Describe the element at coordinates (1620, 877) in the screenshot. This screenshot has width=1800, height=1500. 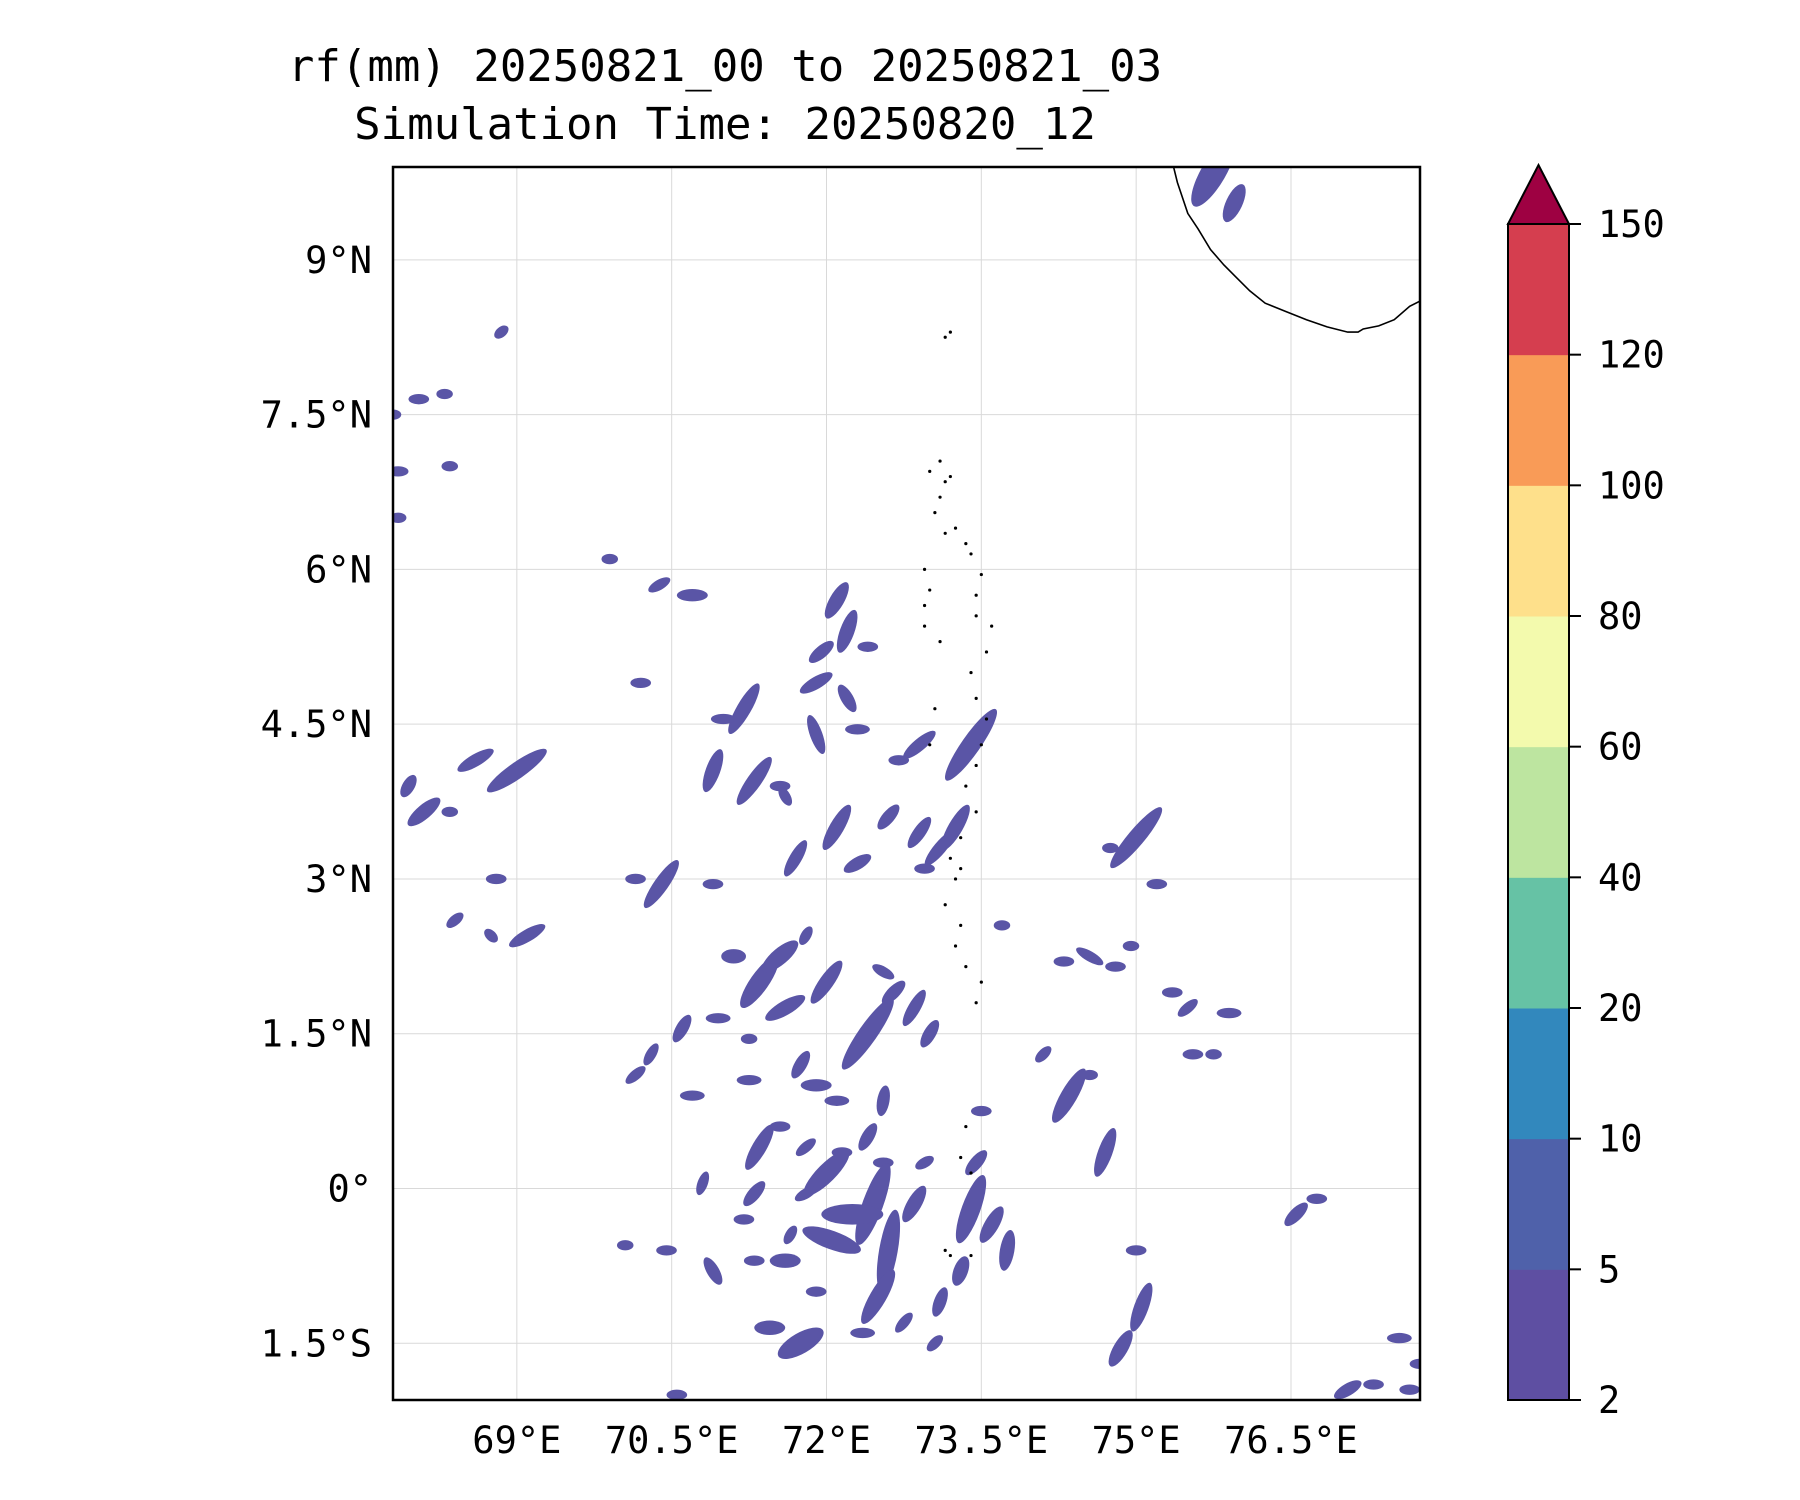
I see `colorbar-label: 40` at that location.